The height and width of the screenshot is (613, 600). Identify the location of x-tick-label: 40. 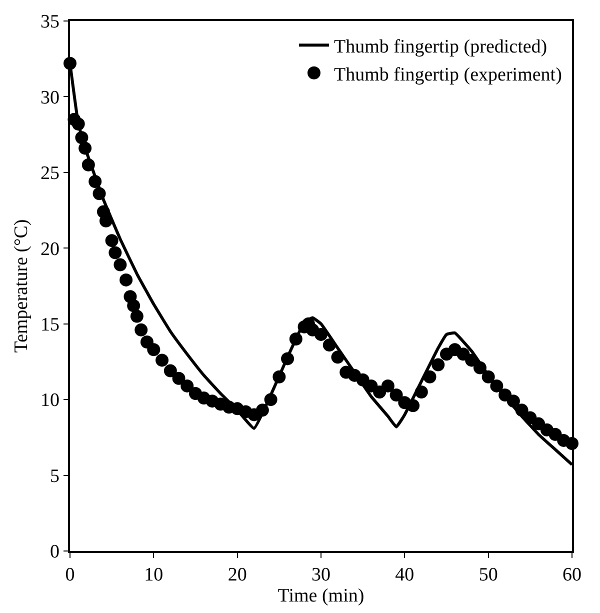
(404, 575).